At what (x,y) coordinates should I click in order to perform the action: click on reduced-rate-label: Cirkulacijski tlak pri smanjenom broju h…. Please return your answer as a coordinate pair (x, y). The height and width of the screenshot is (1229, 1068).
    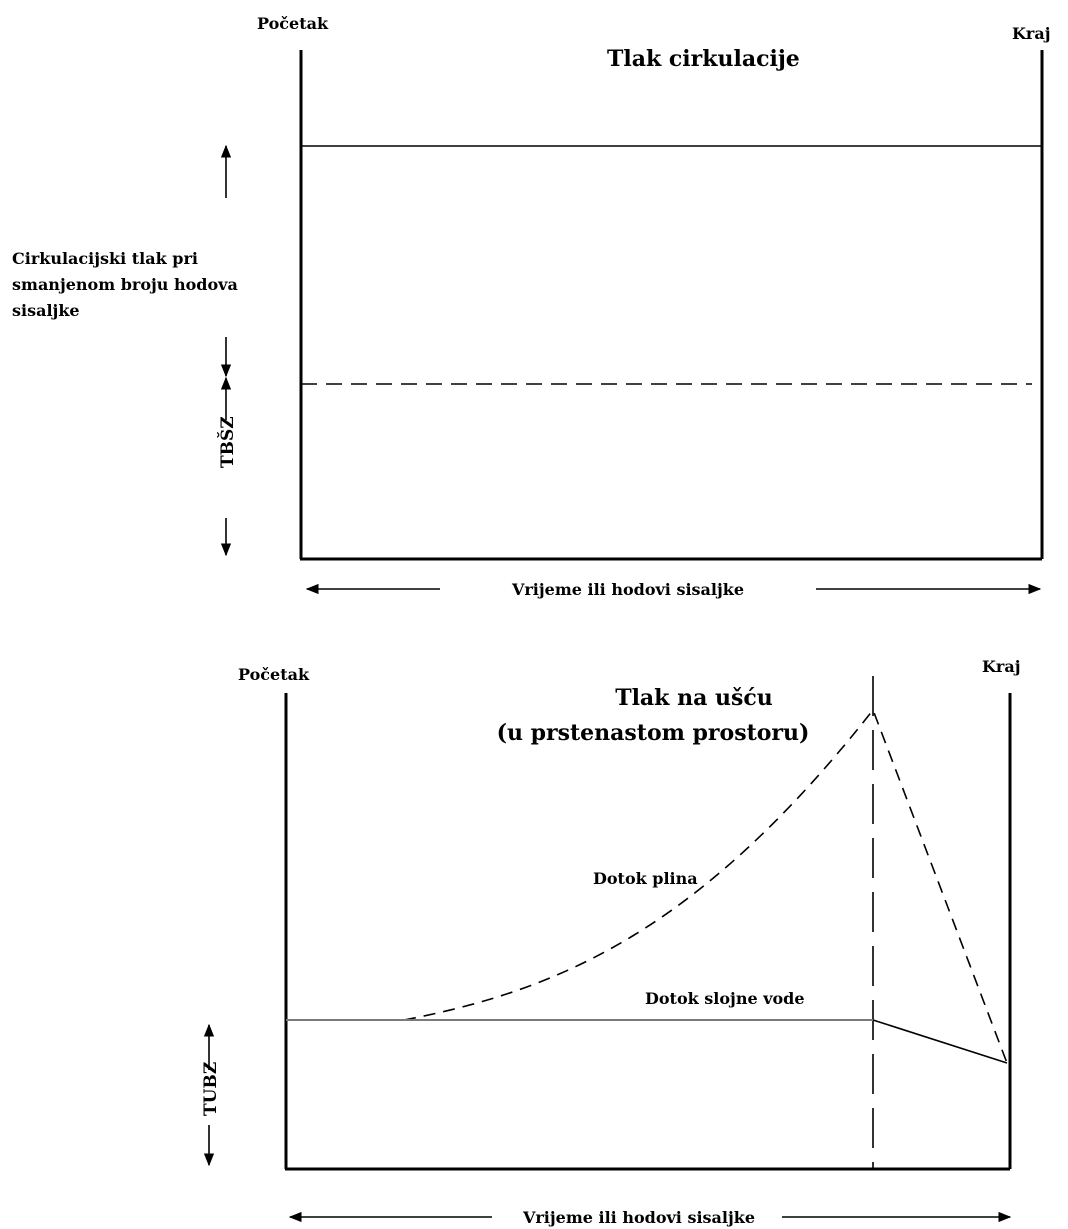
    Looking at the image, I should click on (127, 284).